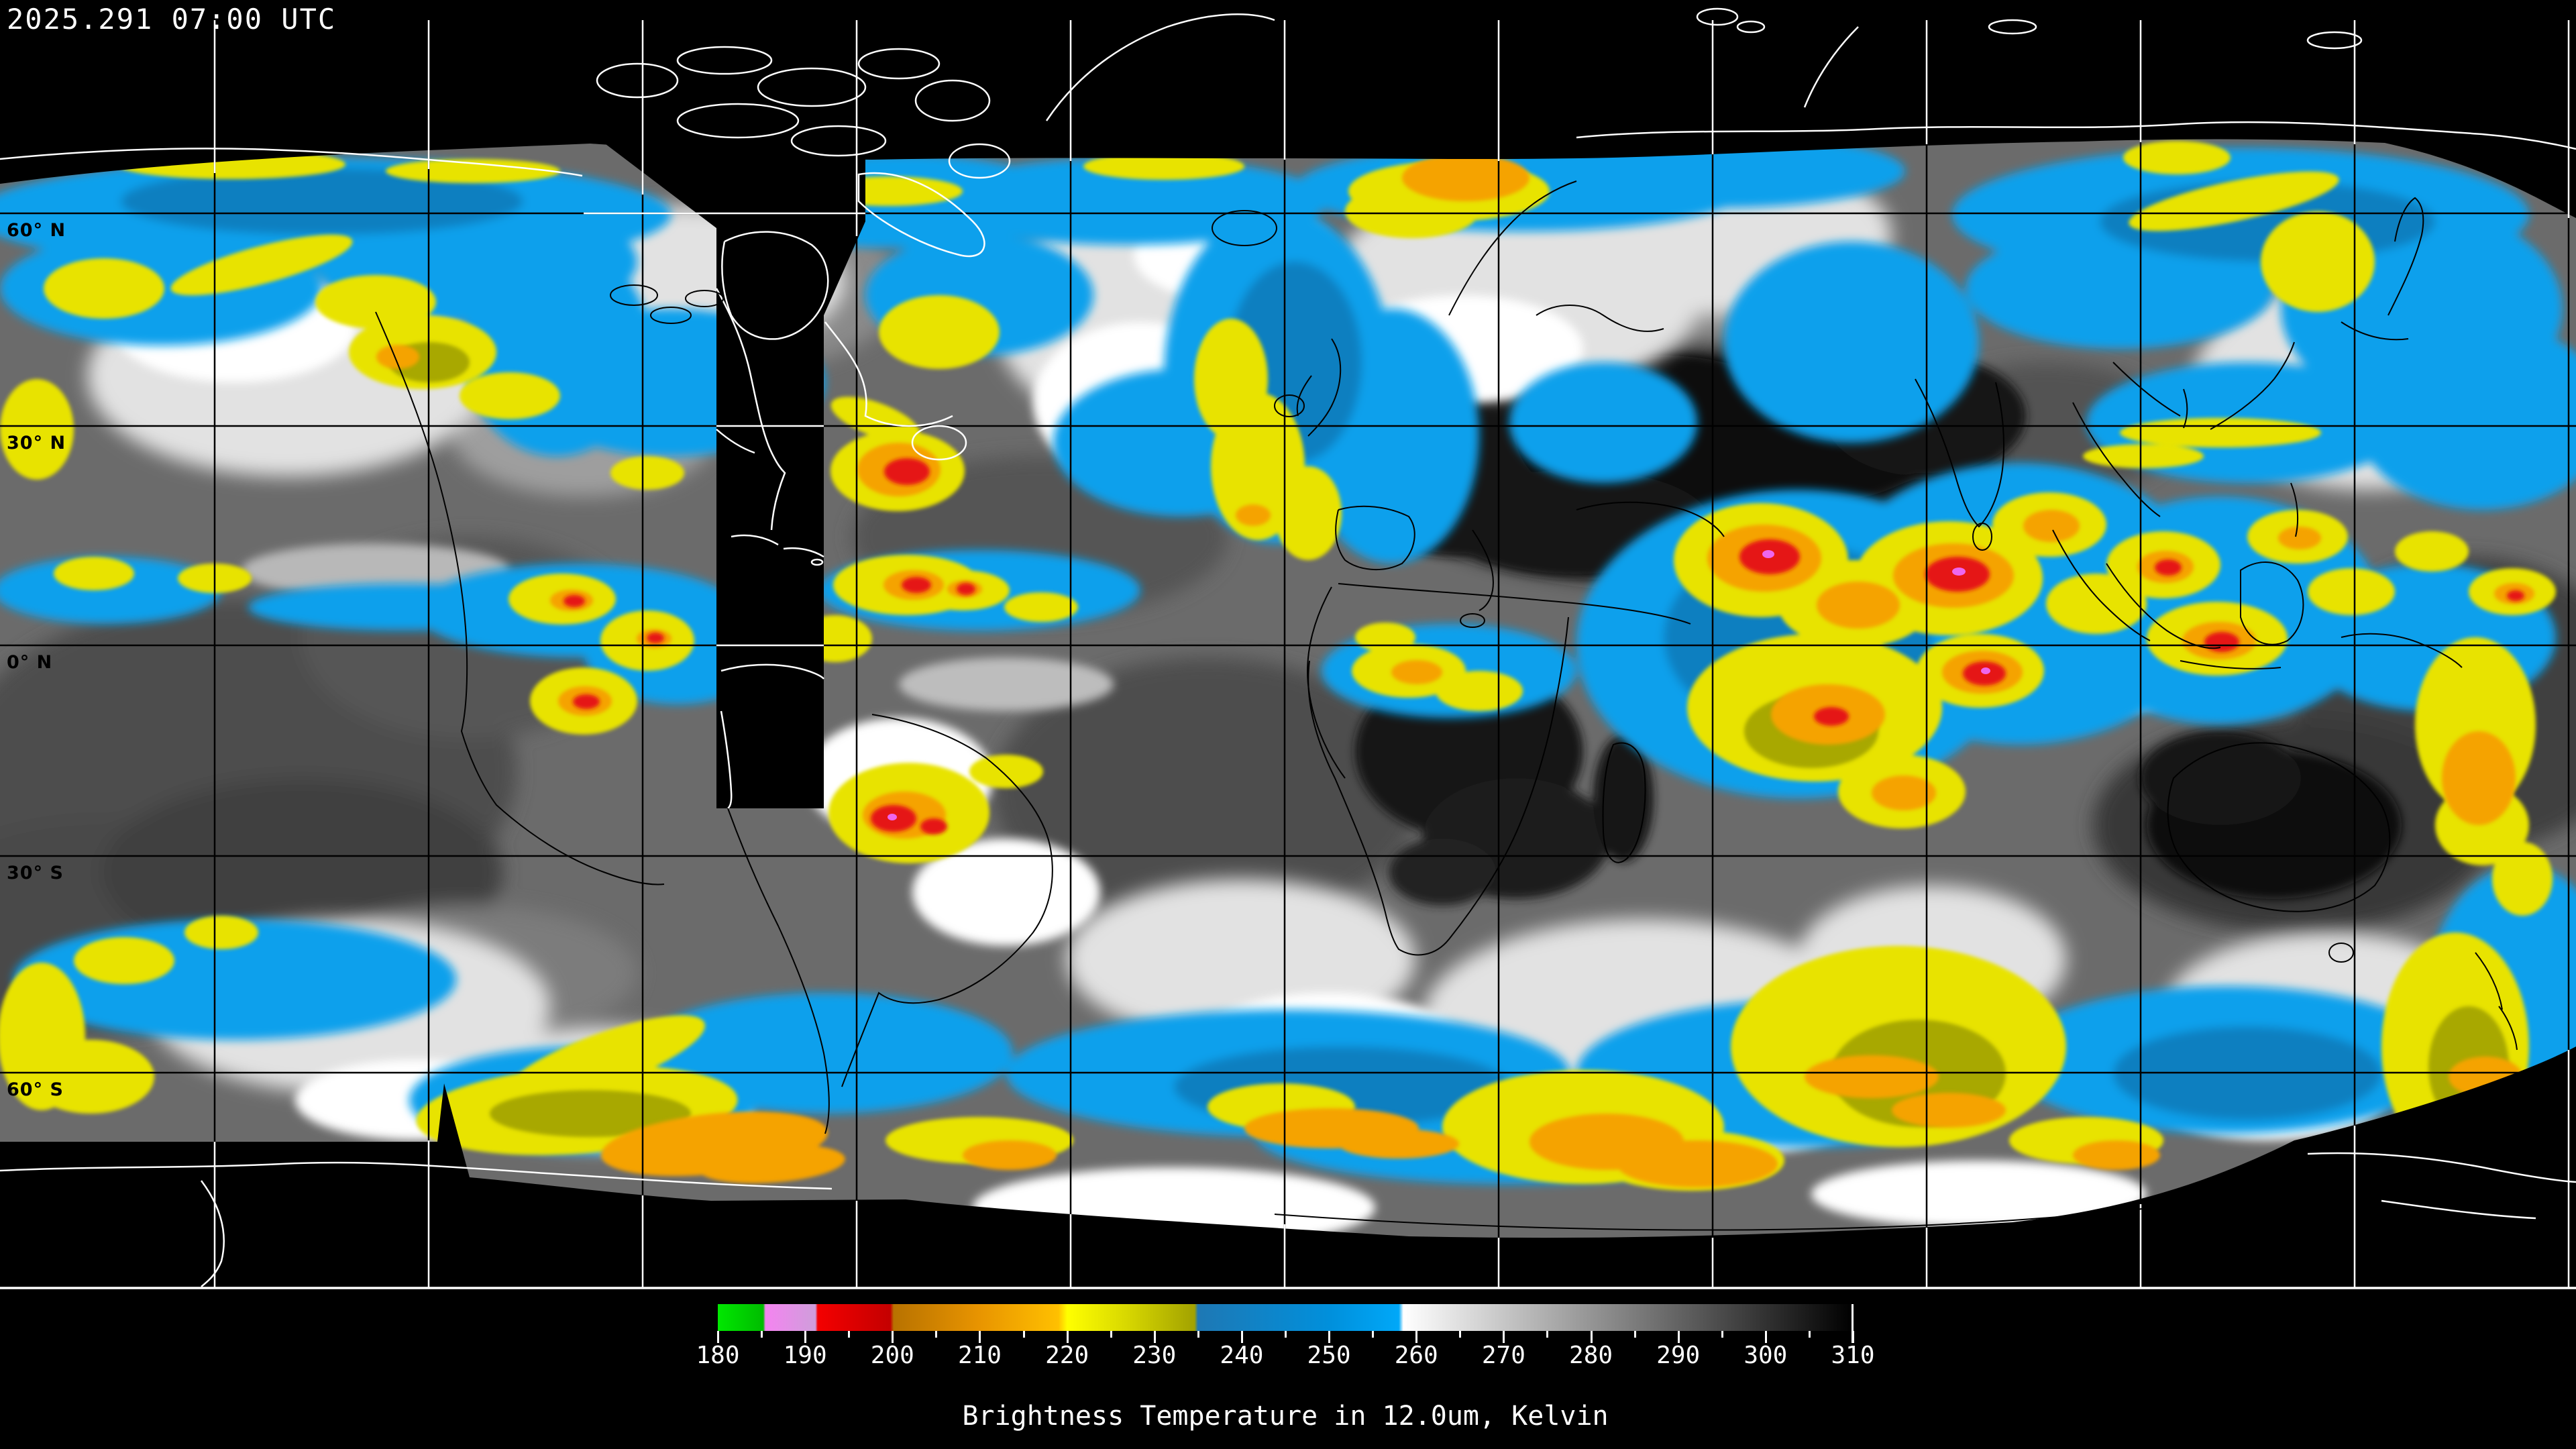 This screenshot has width=2576, height=1449. What do you see at coordinates (1329, 1355) in the screenshot?
I see `colorbar-tick-label: 250` at bounding box center [1329, 1355].